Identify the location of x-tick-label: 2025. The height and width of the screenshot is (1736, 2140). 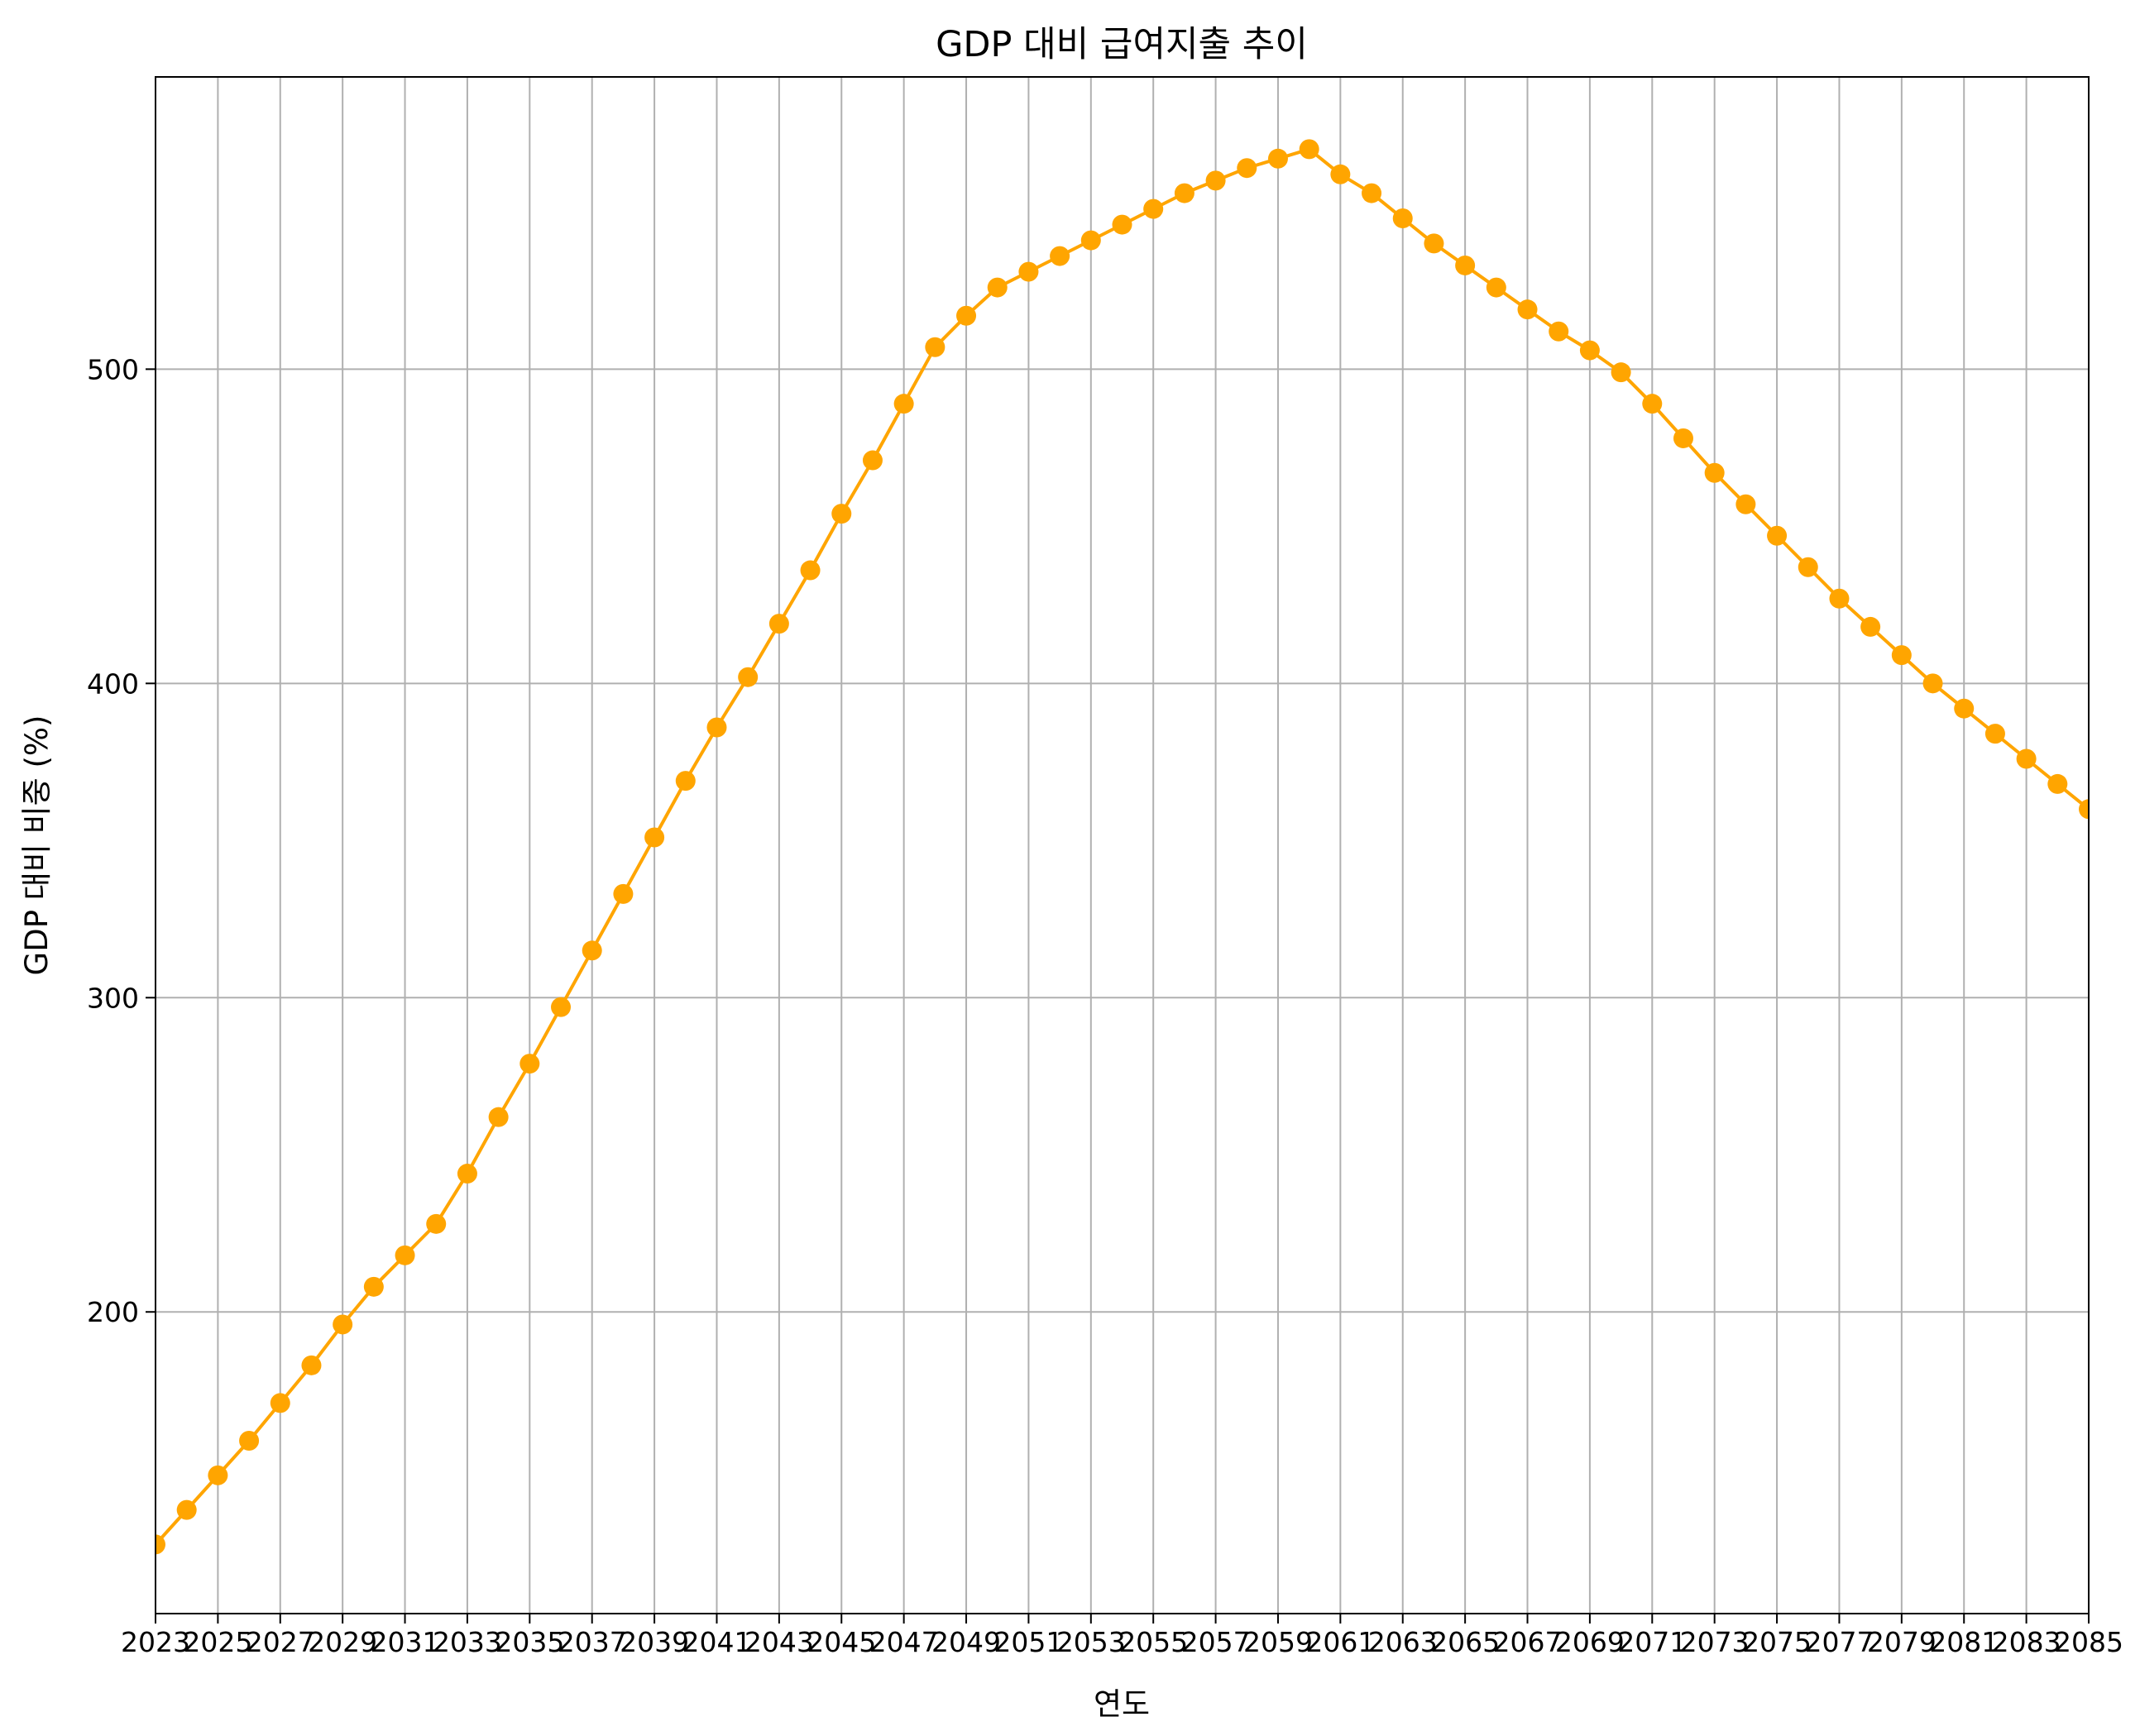
(218, 1642).